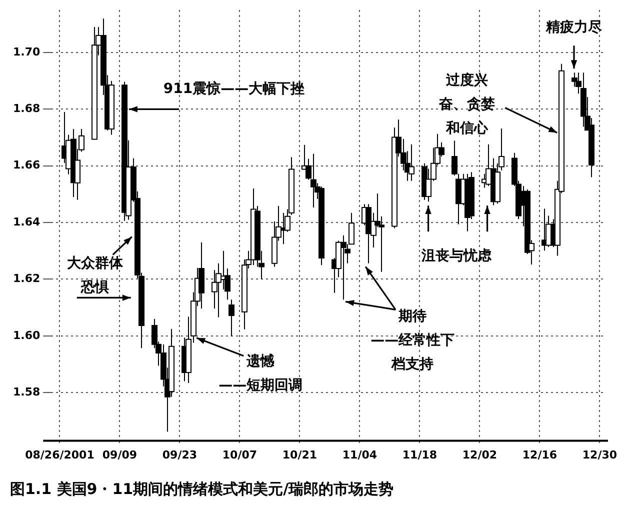 The width and height of the screenshot is (634, 507). What do you see at coordinates (600, 455) in the screenshot?
I see `x-tick-label: 12/30` at bounding box center [600, 455].